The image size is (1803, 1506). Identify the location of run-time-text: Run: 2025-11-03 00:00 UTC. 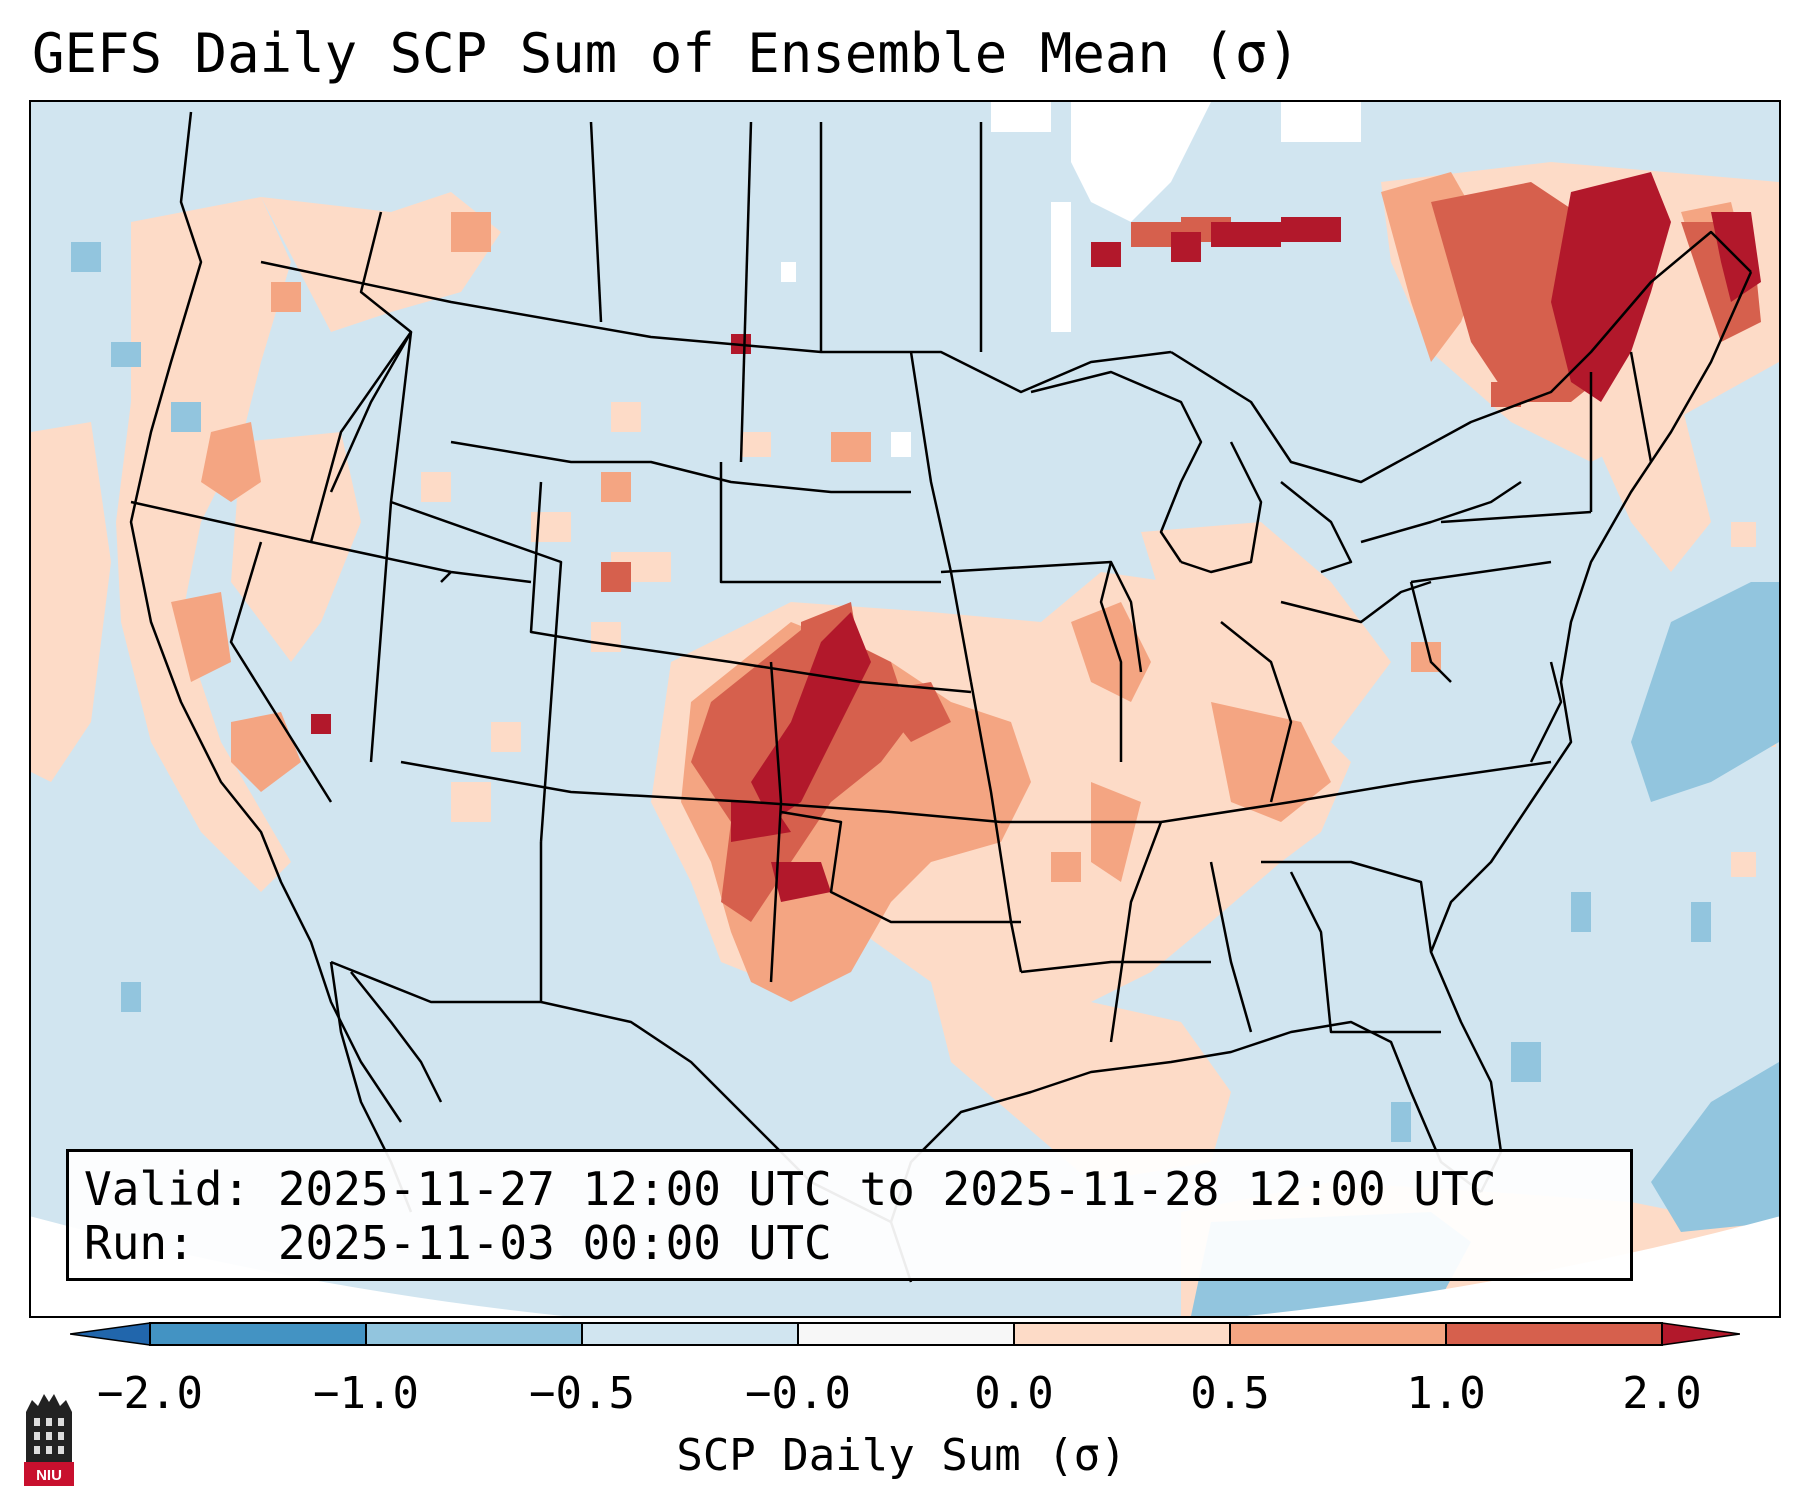
(458, 1243).